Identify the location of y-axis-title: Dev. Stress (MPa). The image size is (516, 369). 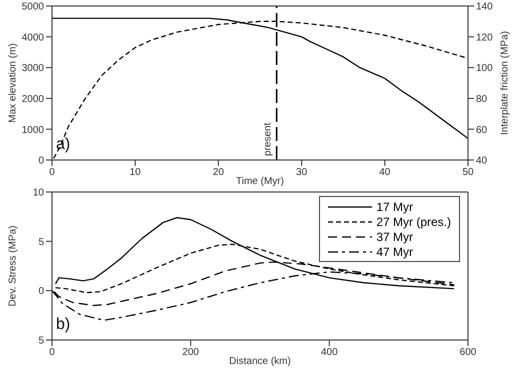
(13, 266).